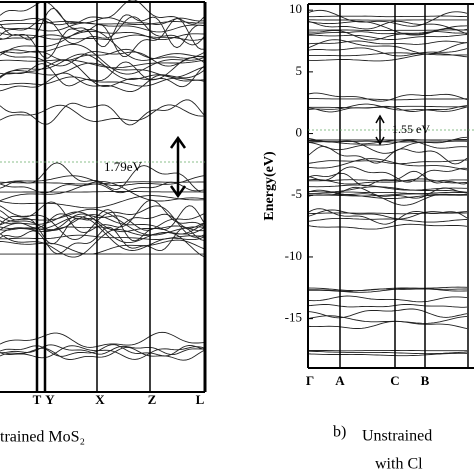  What do you see at coordinates (399, 464) in the screenshot?
I see `caption: with Cl` at bounding box center [399, 464].